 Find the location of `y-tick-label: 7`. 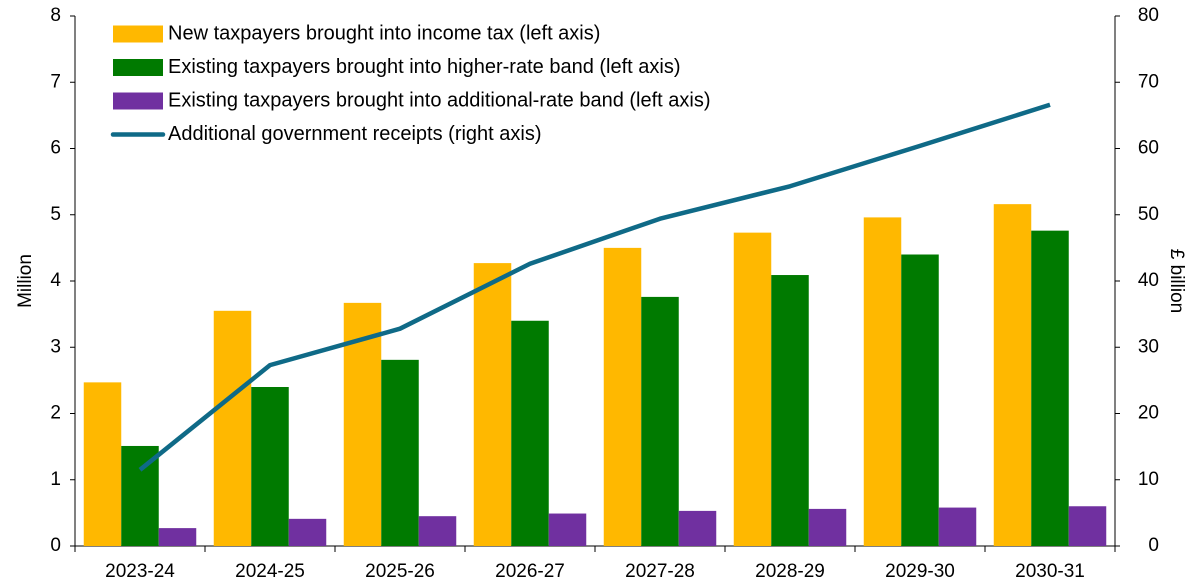

y-tick-label: 7 is located at coordinates (55, 81).